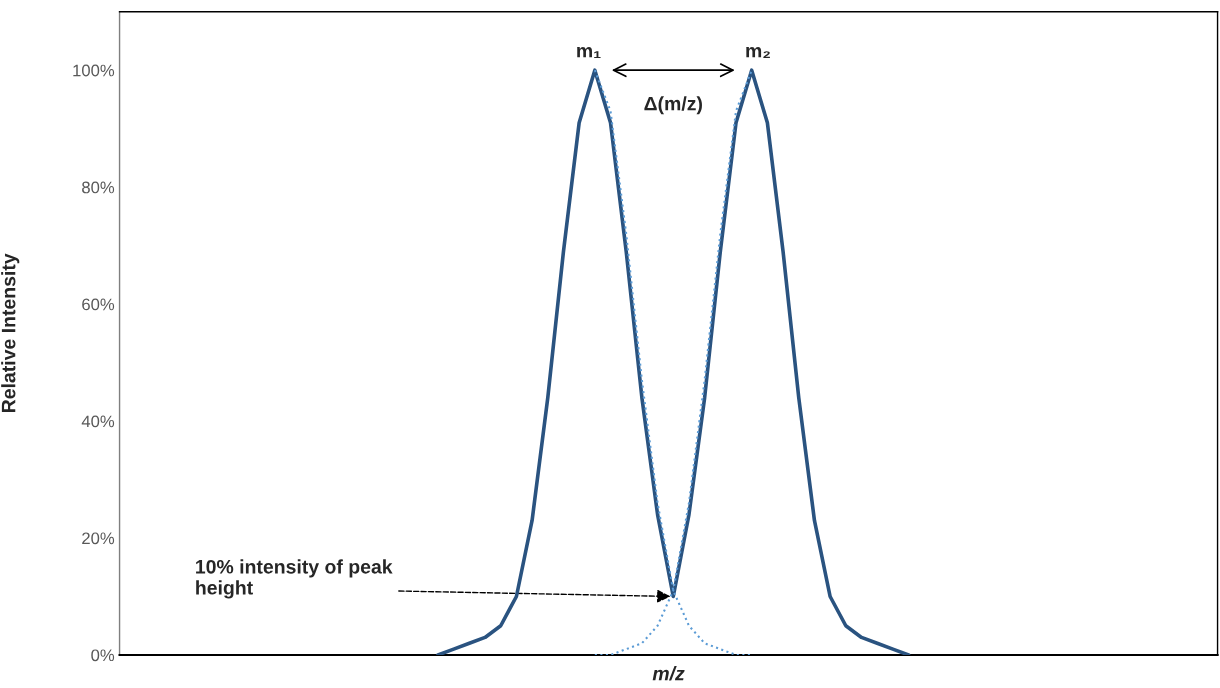 This screenshot has width=1220, height=688. I want to click on y-tick-label: 100%, so click(94, 70).